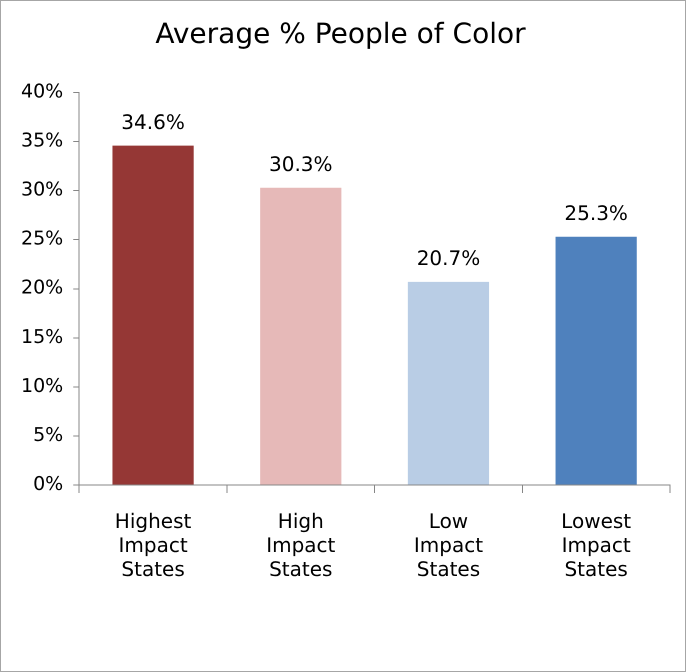 The width and height of the screenshot is (686, 672). I want to click on x-tick-label: Low Impact States, so click(449, 545).